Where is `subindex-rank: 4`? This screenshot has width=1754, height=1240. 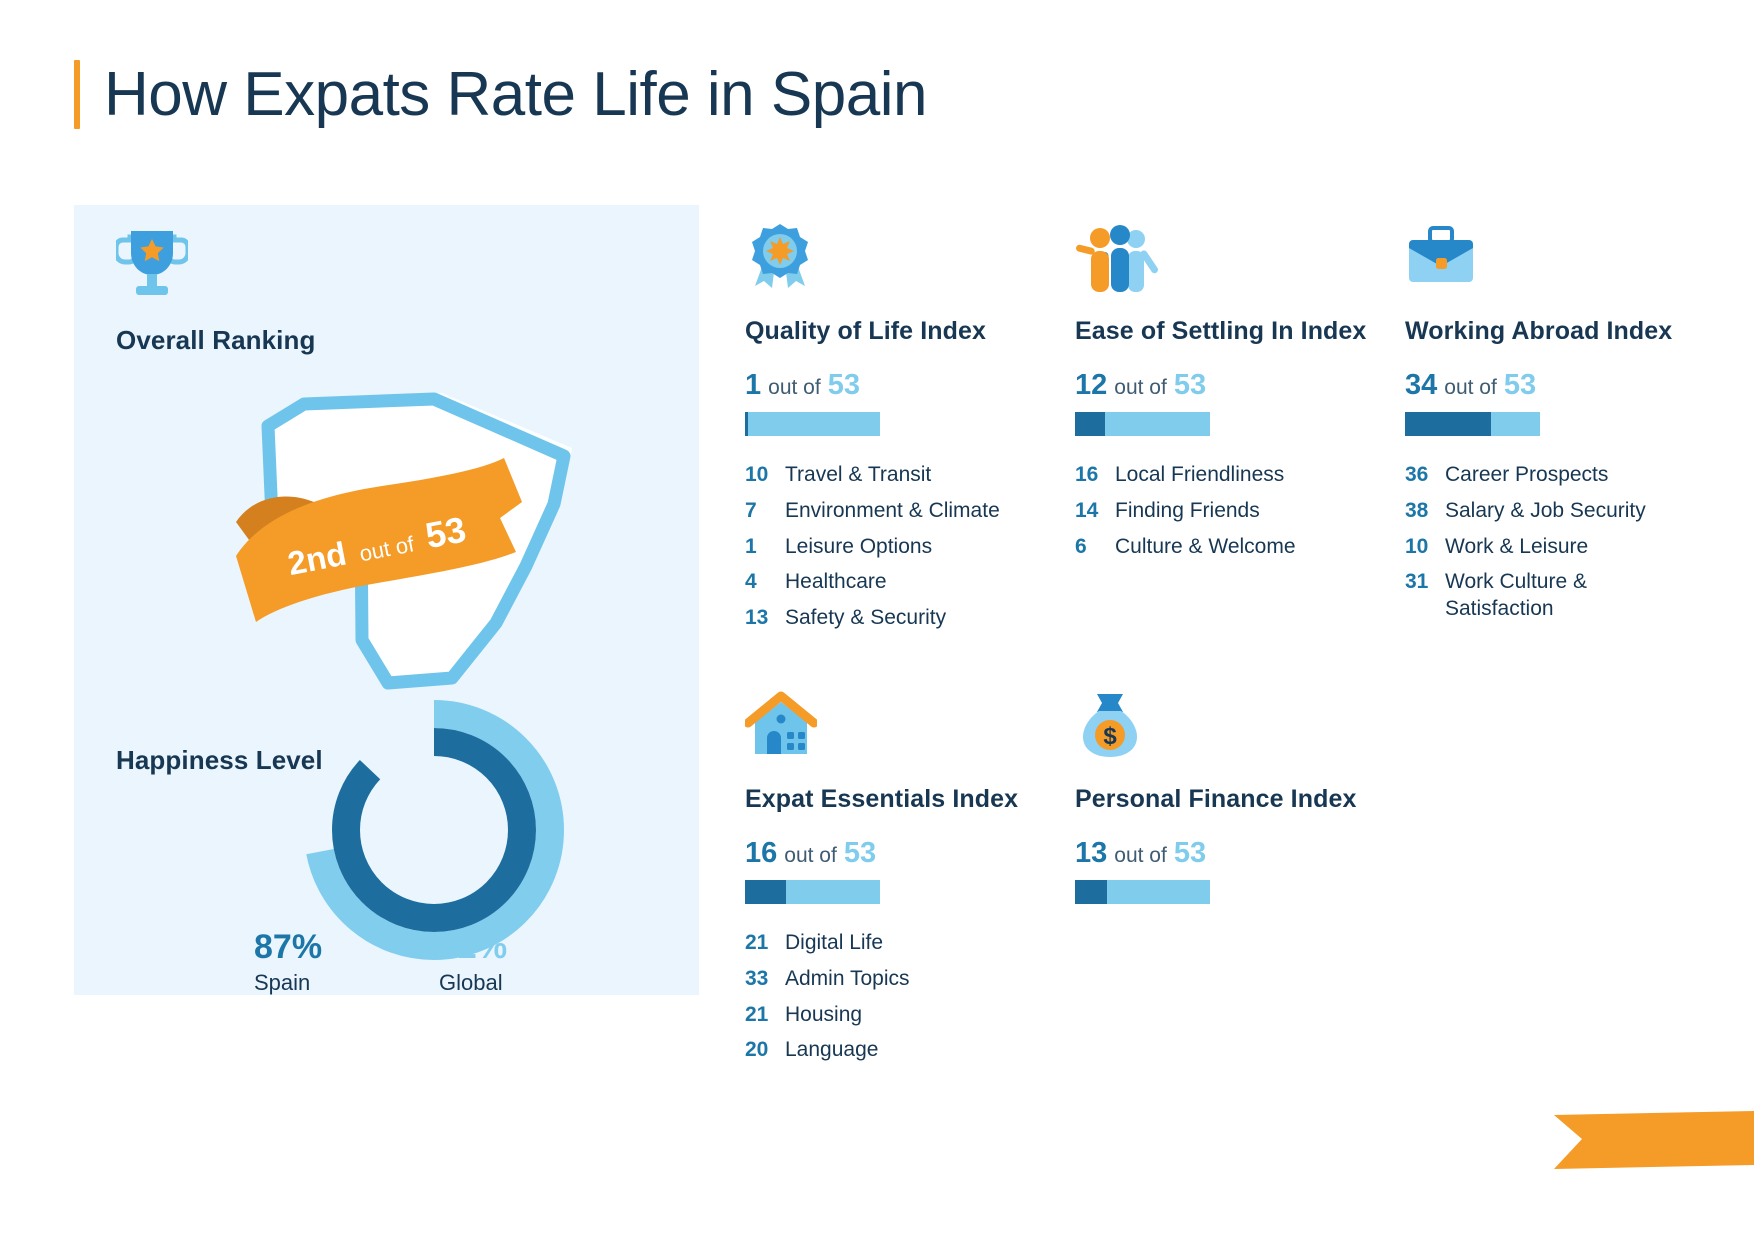
subindex-rank: 4 is located at coordinates (751, 582).